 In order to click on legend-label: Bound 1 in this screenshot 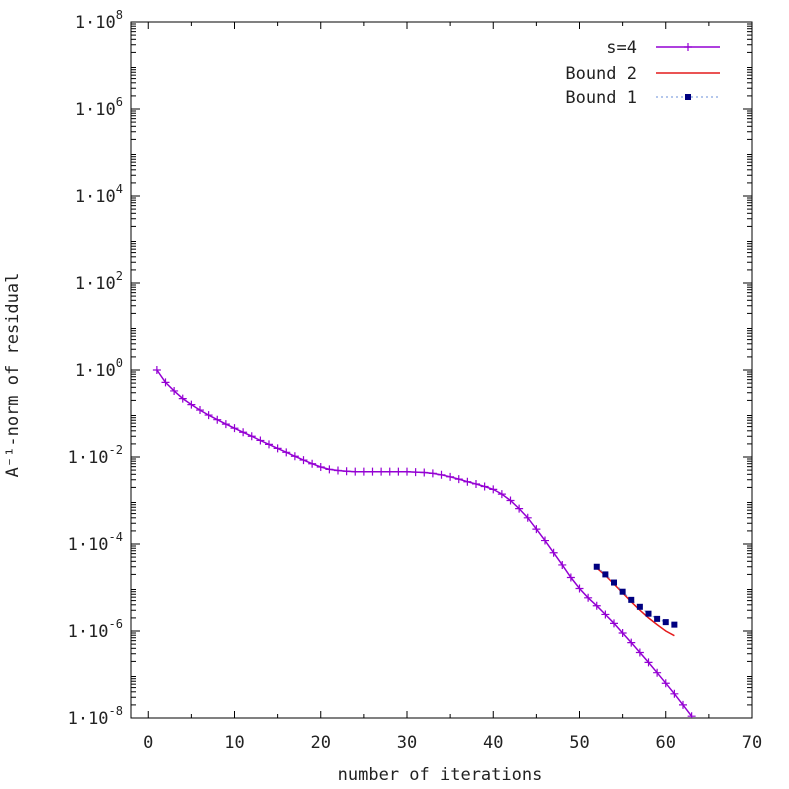, I will do `click(601, 98)`.